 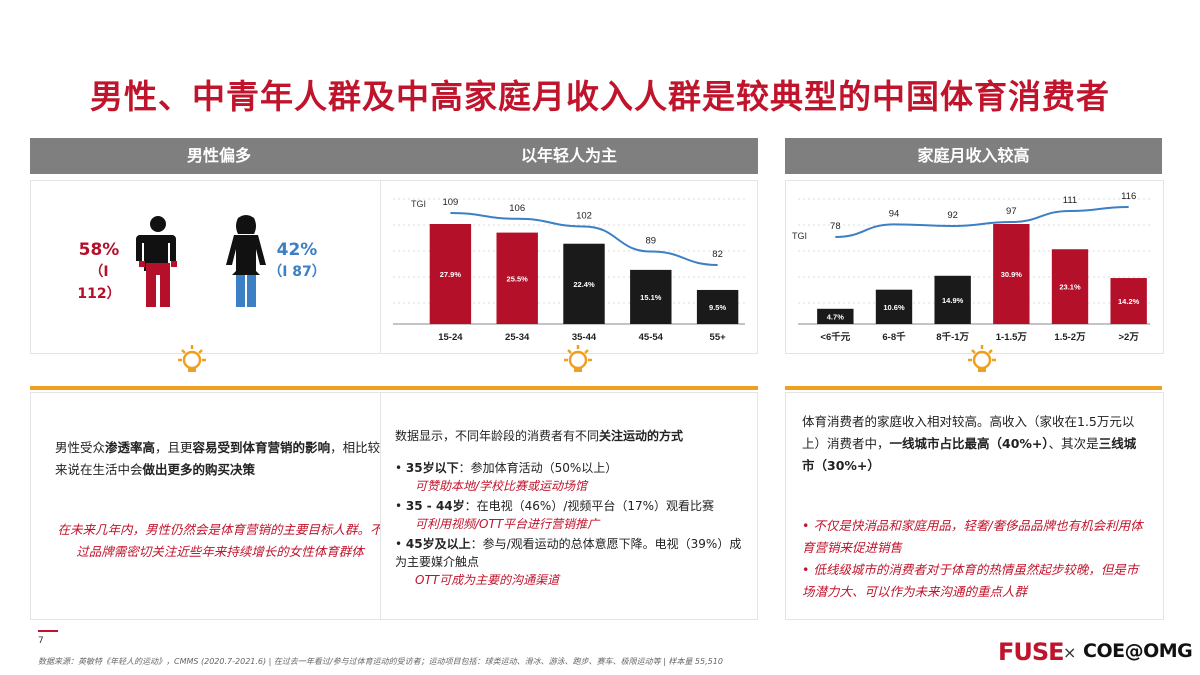 What do you see at coordinates (156, 261) in the screenshot?
I see `male-person-icon` at bounding box center [156, 261].